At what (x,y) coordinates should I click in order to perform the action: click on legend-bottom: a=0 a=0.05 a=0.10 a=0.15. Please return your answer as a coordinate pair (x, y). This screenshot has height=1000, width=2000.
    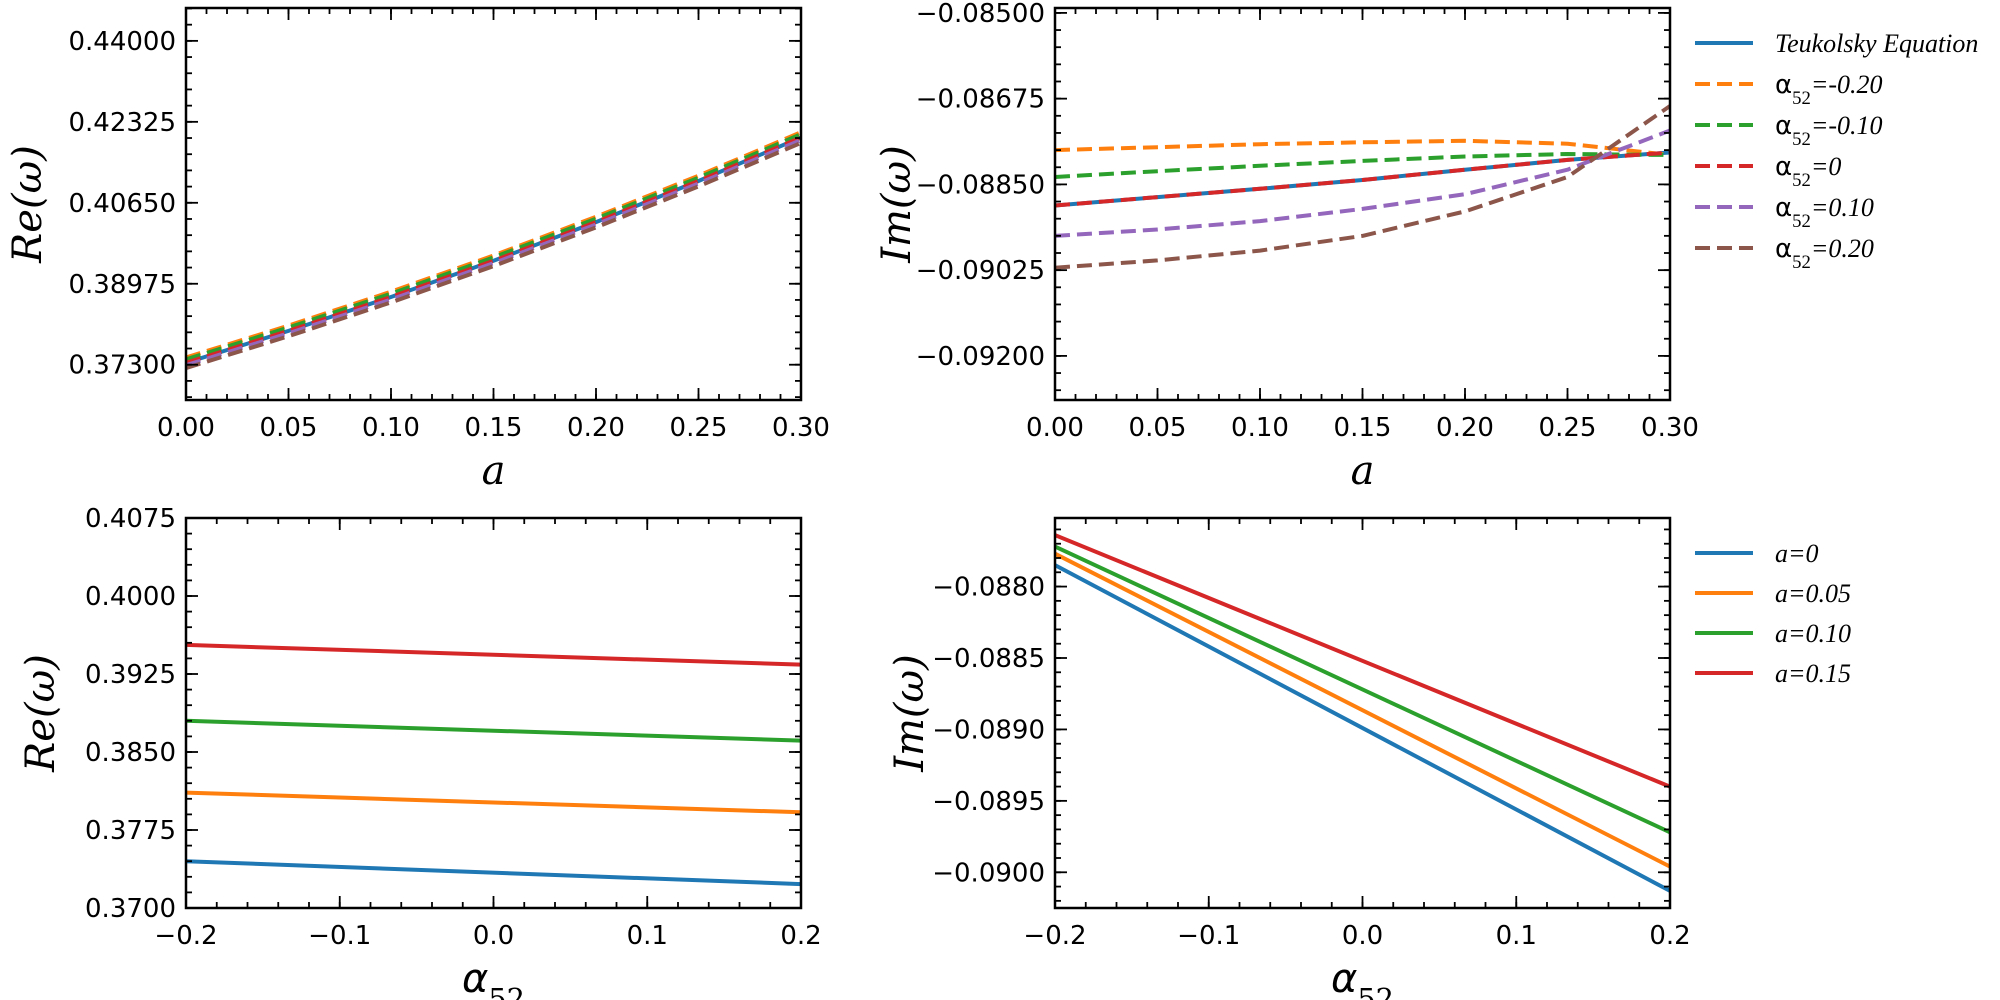
    Looking at the image, I should click on (1773, 613).